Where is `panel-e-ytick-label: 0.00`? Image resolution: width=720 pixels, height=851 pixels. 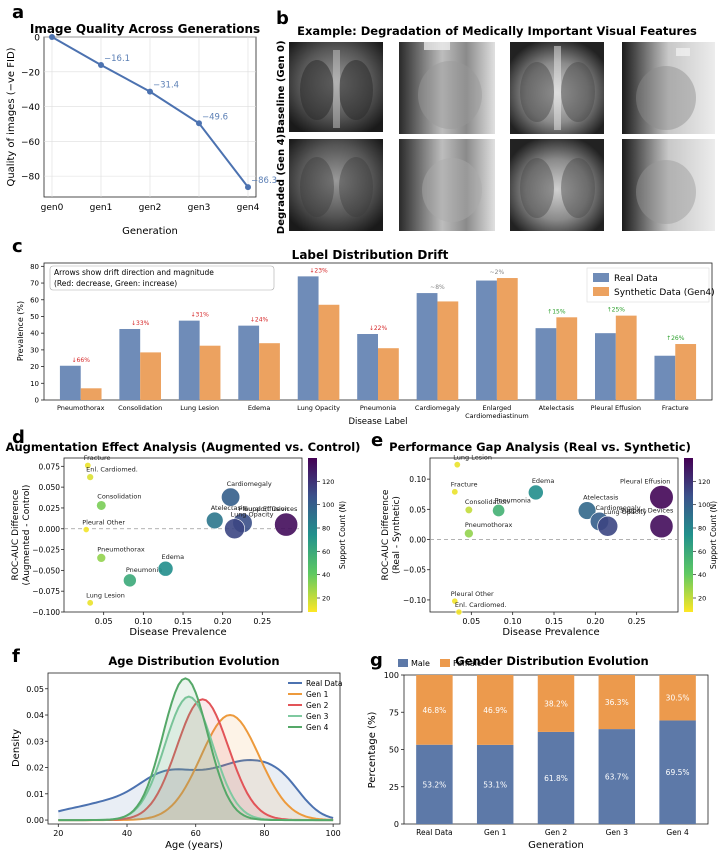 panel-e-ytick-label: 0.00 is located at coordinates (417, 540).